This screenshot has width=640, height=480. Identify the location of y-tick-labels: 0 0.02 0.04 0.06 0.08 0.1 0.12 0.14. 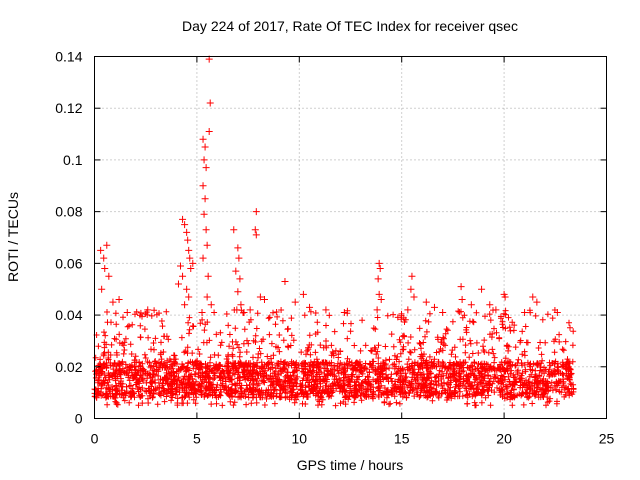
(68, 238).